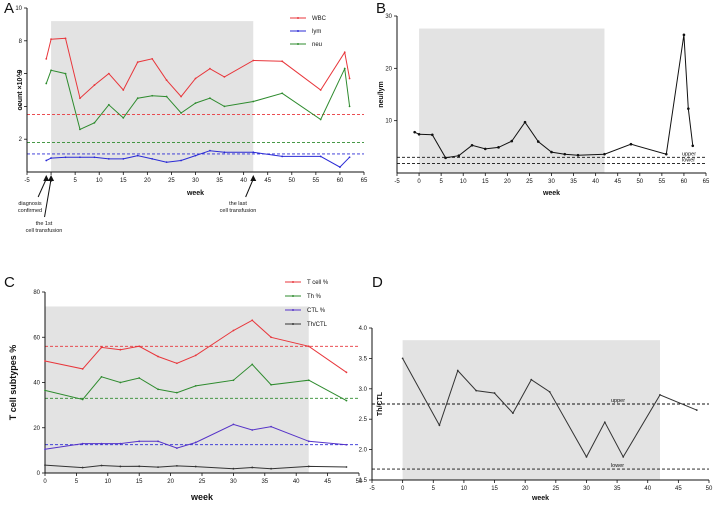 The height and width of the screenshot is (505, 716). I want to click on panel-letter: C, so click(9, 282).